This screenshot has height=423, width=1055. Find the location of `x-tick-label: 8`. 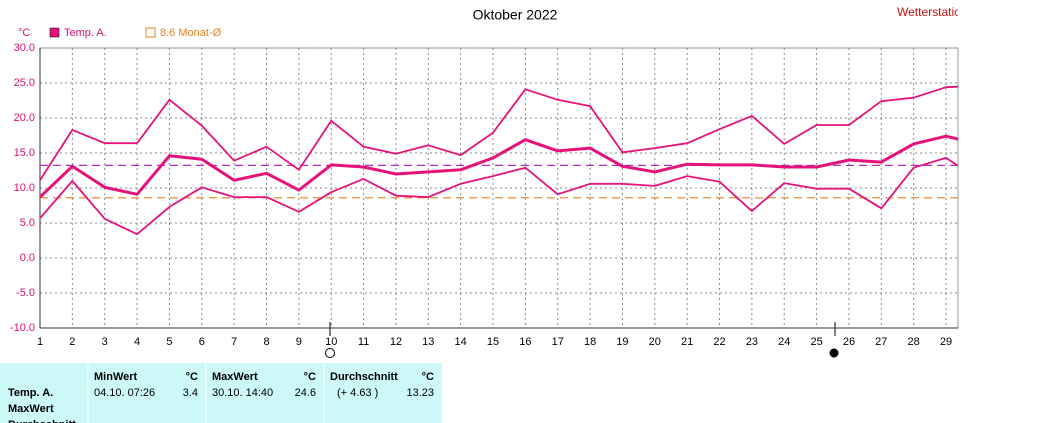

x-tick-label: 8 is located at coordinates (266, 342).